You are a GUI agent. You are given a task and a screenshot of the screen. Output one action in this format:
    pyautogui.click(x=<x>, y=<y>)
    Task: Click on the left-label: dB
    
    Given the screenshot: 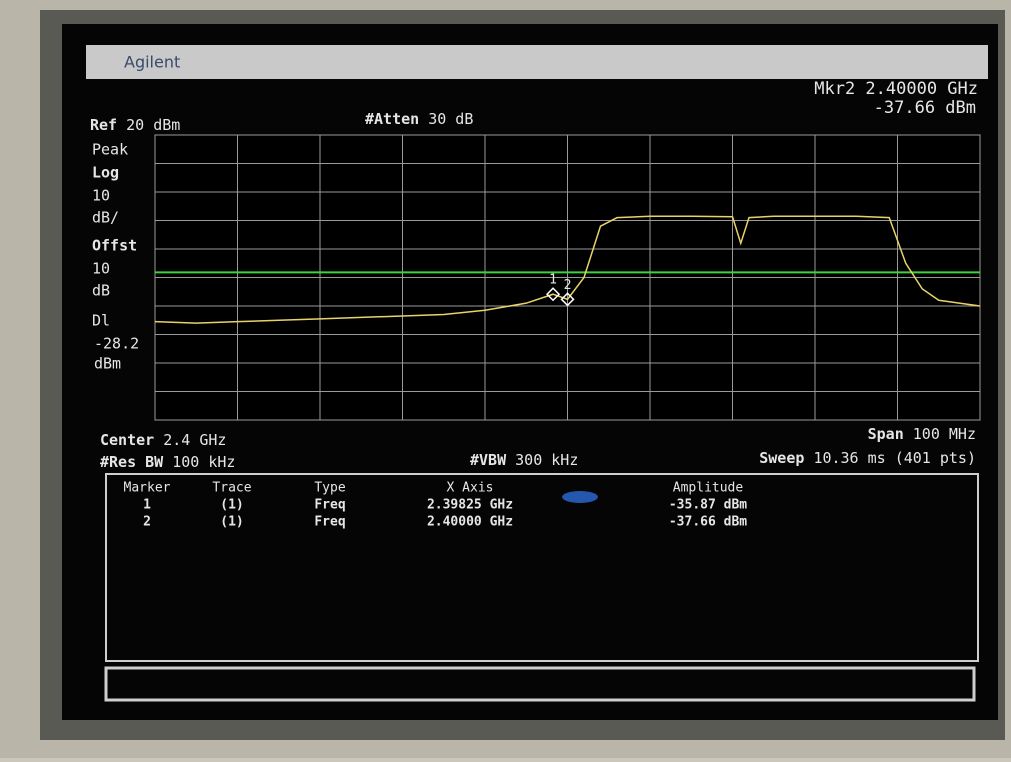 What is the action you would take?
    pyautogui.click(x=101, y=291)
    